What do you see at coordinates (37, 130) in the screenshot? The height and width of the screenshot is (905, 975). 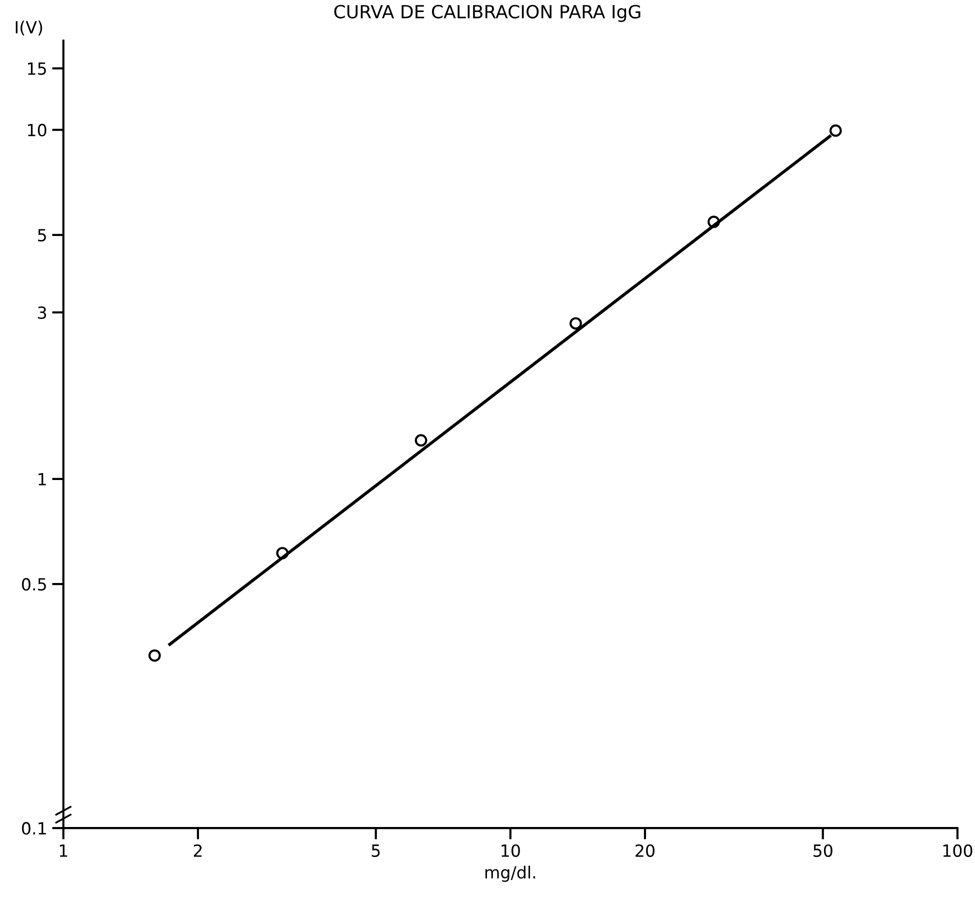 I see `y-tick-label: 10` at bounding box center [37, 130].